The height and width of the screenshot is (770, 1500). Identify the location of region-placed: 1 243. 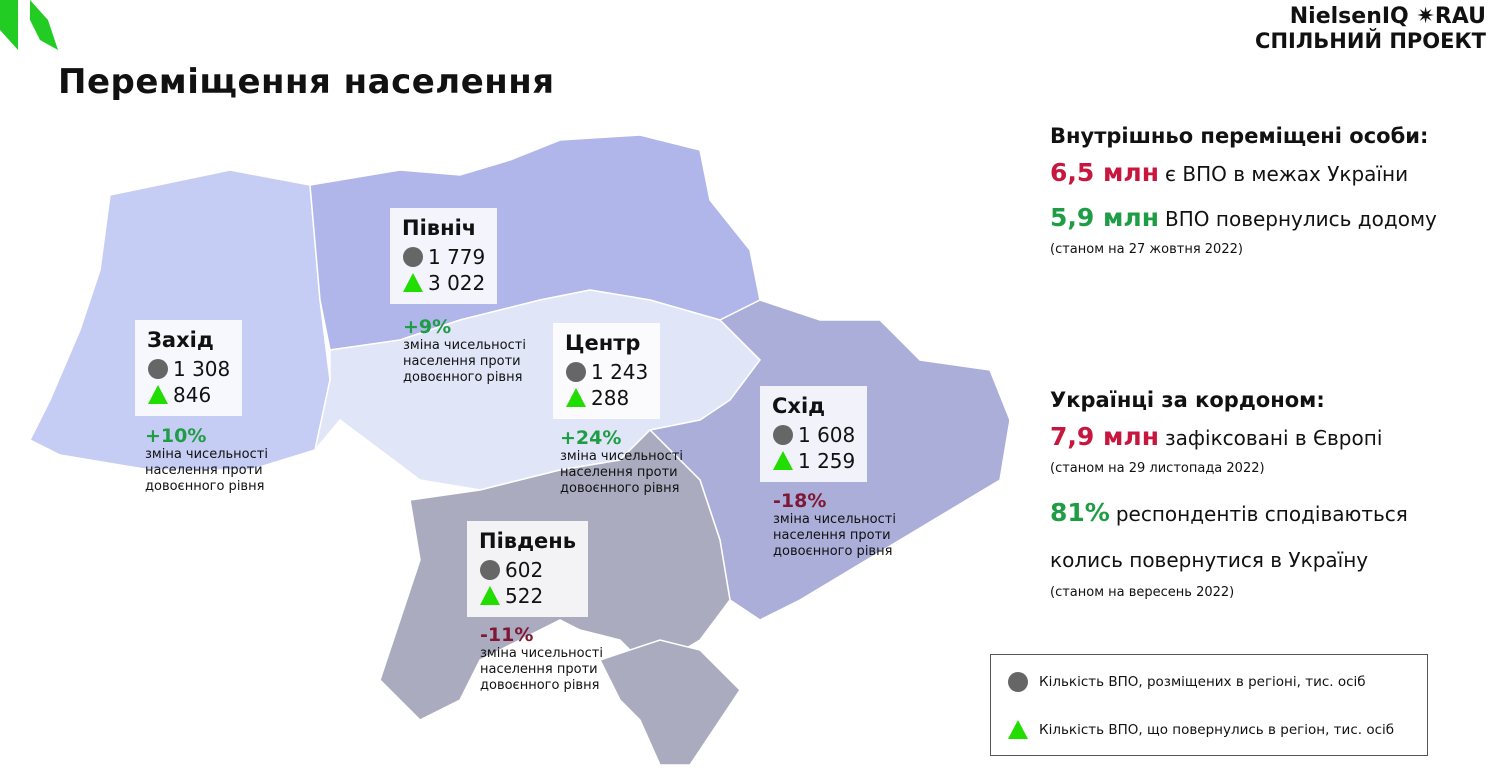
(606, 372).